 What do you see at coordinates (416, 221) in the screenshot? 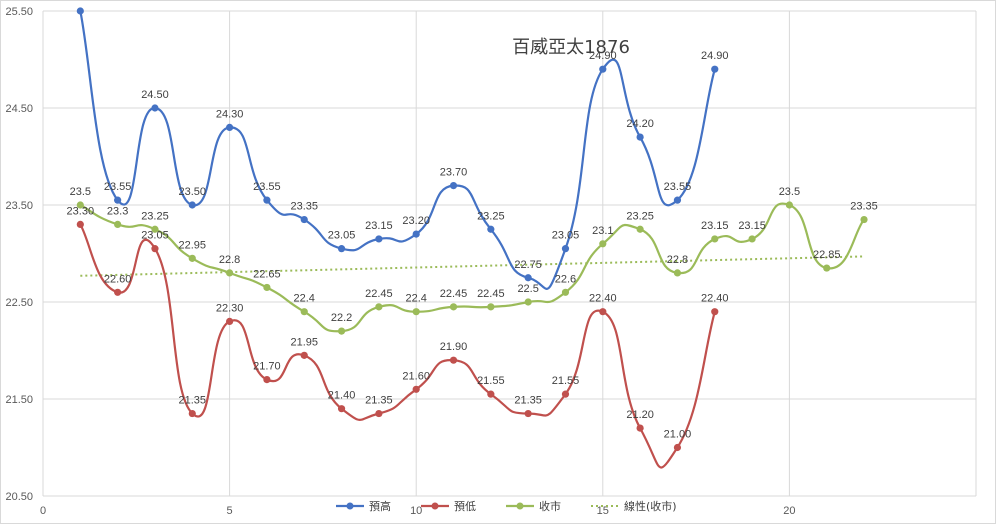
I see `data-label: 23.20` at bounding box center [416, 221].